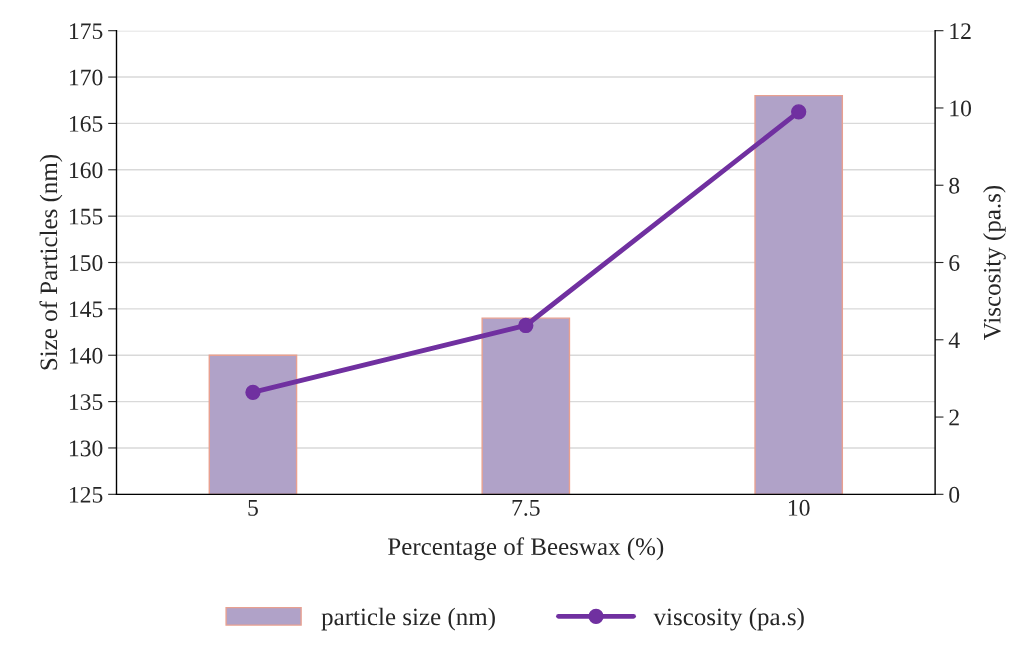  I want to click on y2-tick-label: 6, so click(954, 263).